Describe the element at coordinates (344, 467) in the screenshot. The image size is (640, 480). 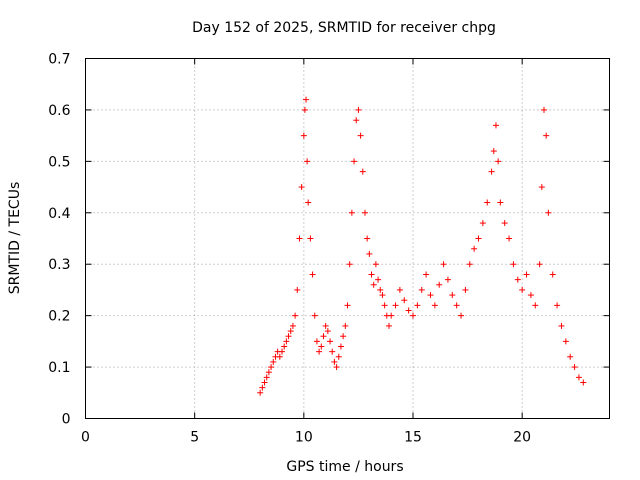
I see `x-axis-label: GPS time / hours` at that location.